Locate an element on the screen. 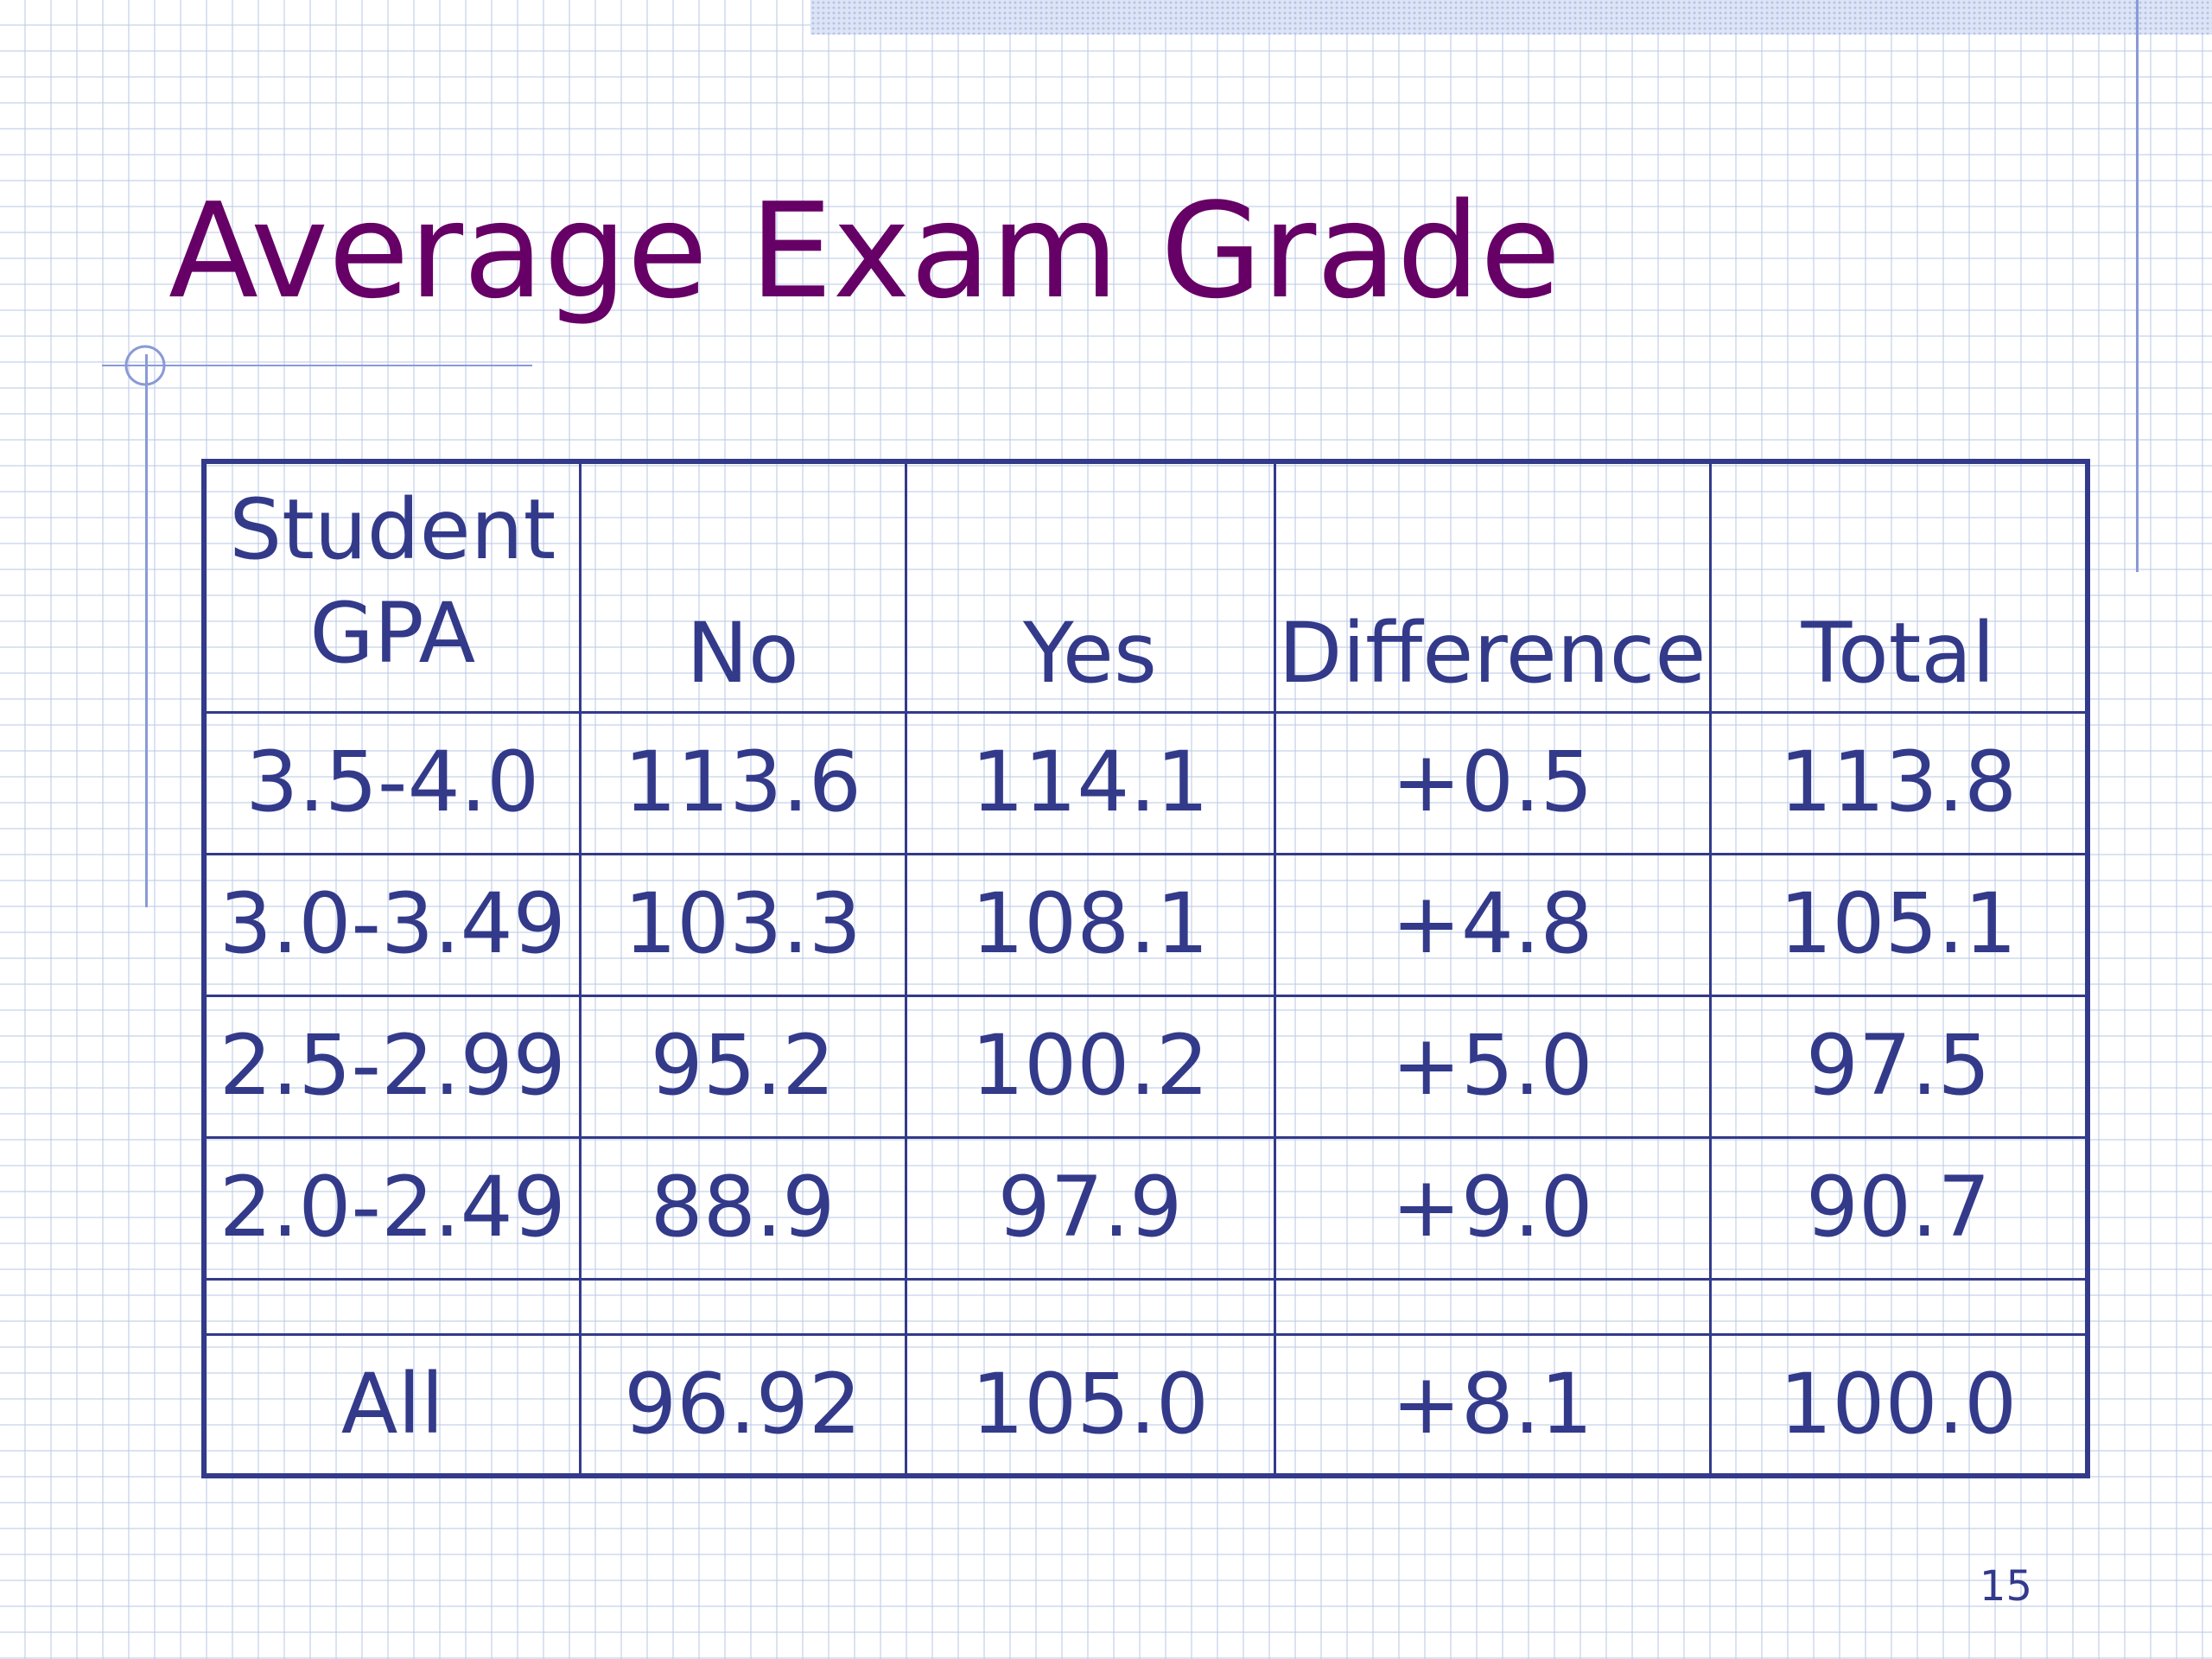  header-student-gpa-line2: GPA is located at coordinates (392, 633).